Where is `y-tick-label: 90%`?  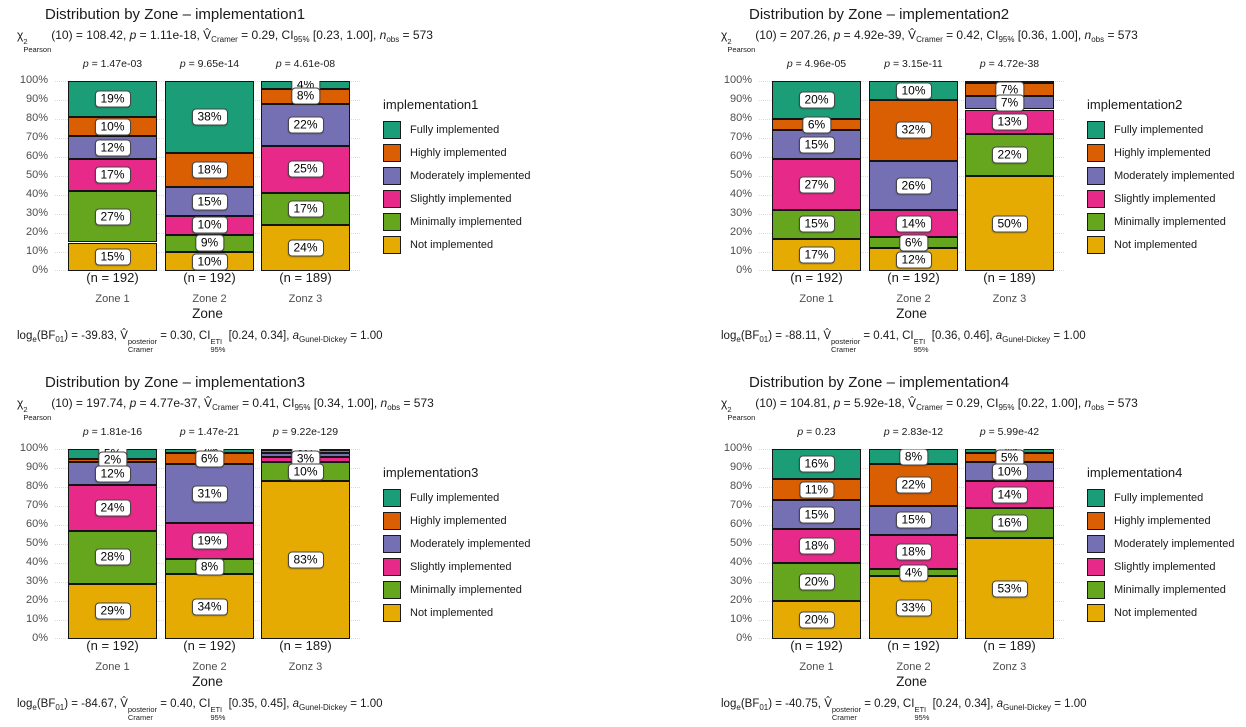
y-tick-label: 90% is located at coordinates (740, 99).